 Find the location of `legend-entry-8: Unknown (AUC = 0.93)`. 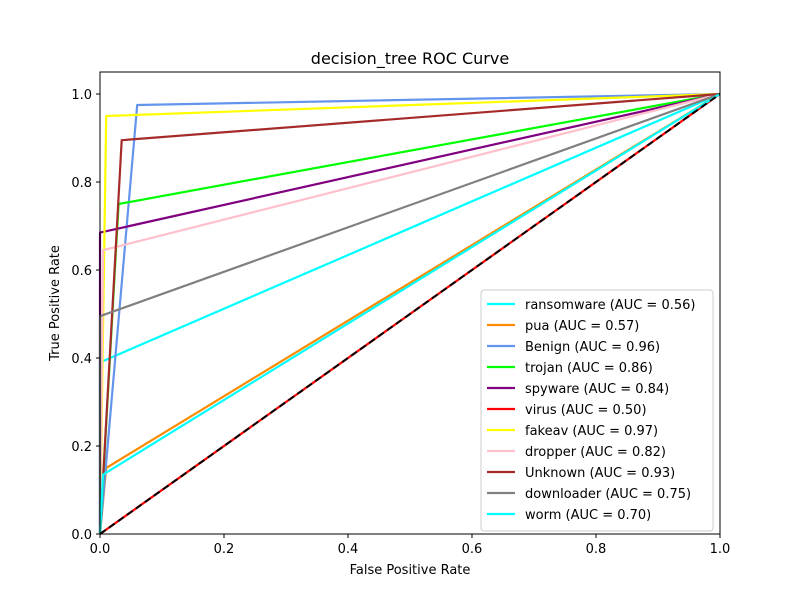

legend-entry-8: Unknown (AUC = 0.93) is located at coordinates (600, 473).